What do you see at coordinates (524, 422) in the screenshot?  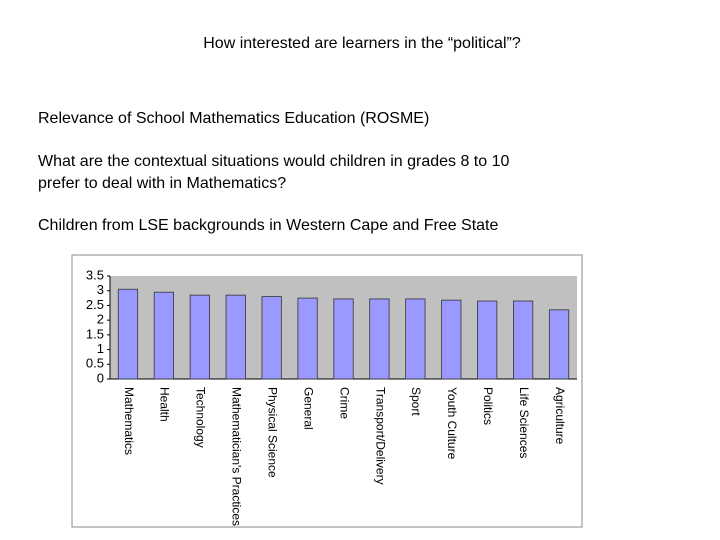 I see `x-tick-label: Life Sciences` at bounding box center [524, 422].